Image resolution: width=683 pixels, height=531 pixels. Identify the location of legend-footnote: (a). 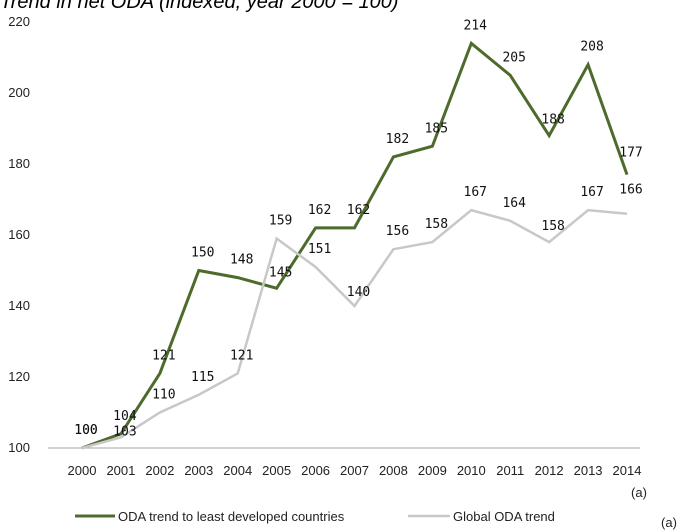
(669, 522).